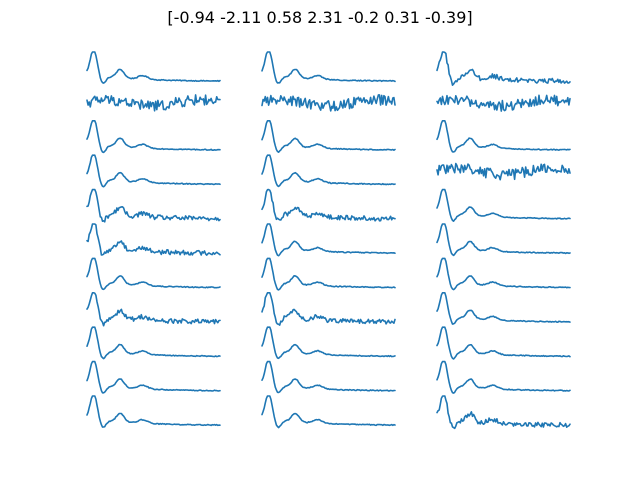  What do you see at coordinates (328, 67) in the screenshot?
I see `trace-col2-row1` at bounding box center [328, 67].